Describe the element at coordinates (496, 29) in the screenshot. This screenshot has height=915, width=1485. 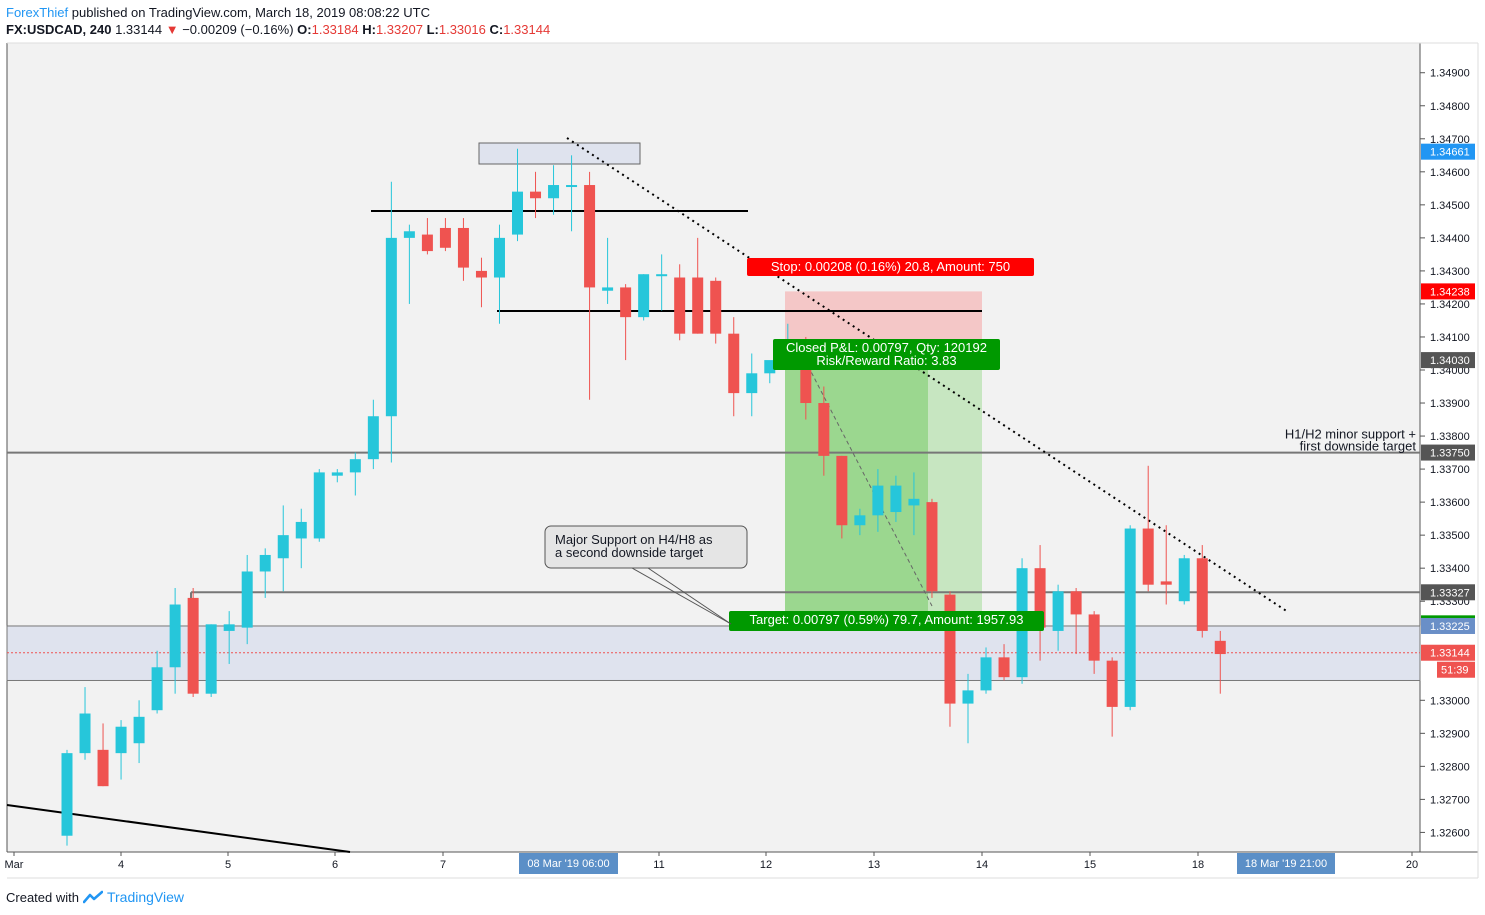
I see `close-label: C:` at that location.